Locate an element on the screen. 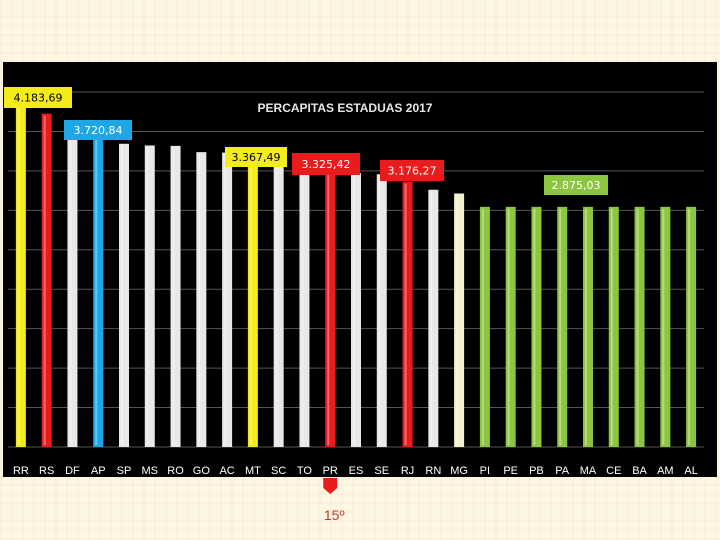 The image size is (720, 540). category-label: AM is located at coordinates (665, 471).